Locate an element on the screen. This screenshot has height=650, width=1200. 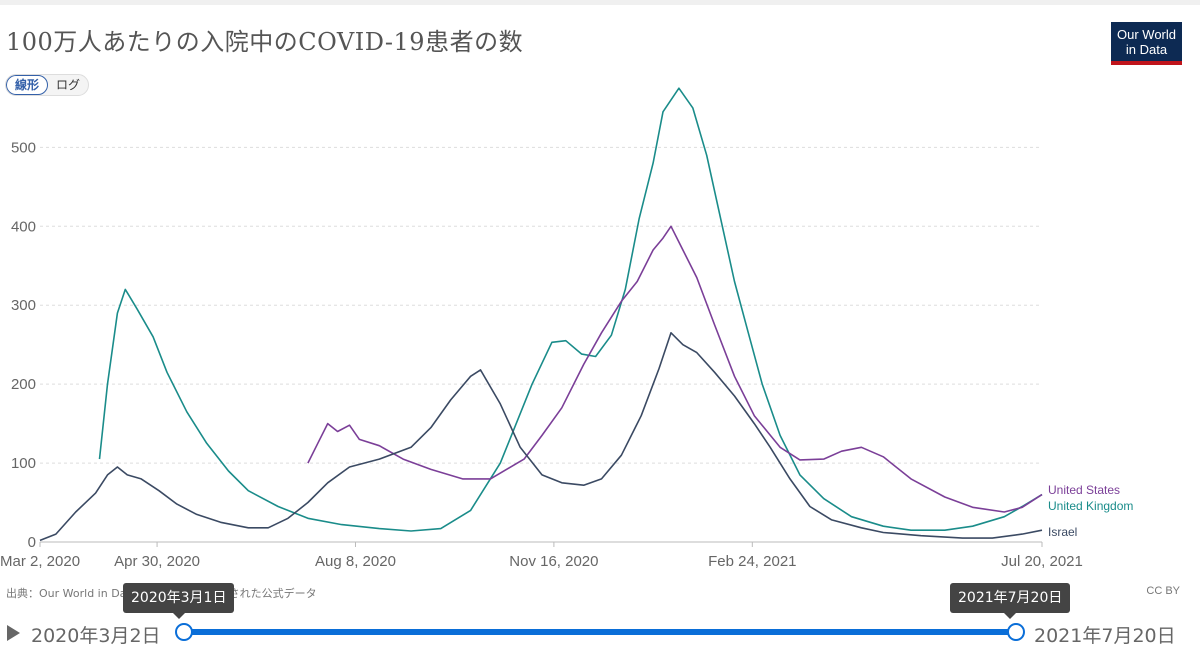
y-axis: 0 100 200 300 400 500 is located at coordinates (23, 345).